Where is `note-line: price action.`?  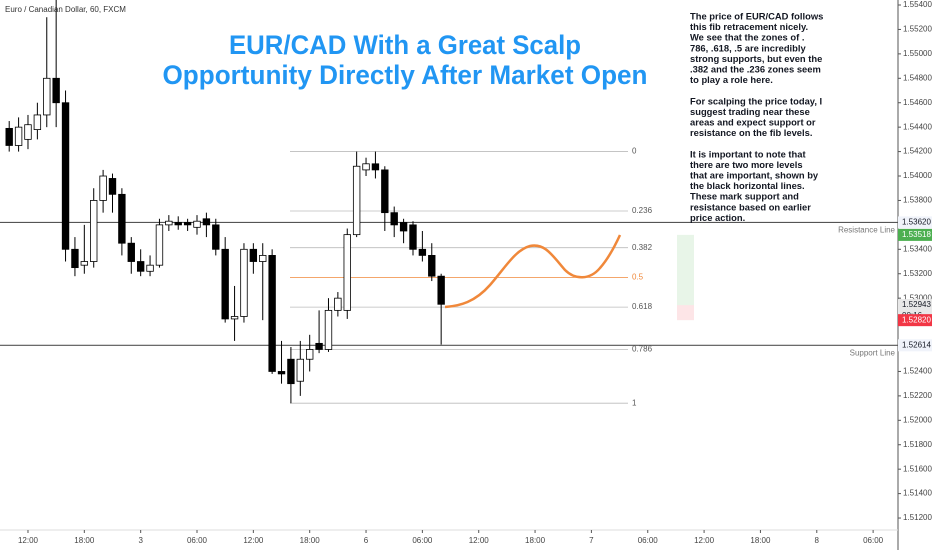 note-line: price action. is located at coordinates (717, 217).